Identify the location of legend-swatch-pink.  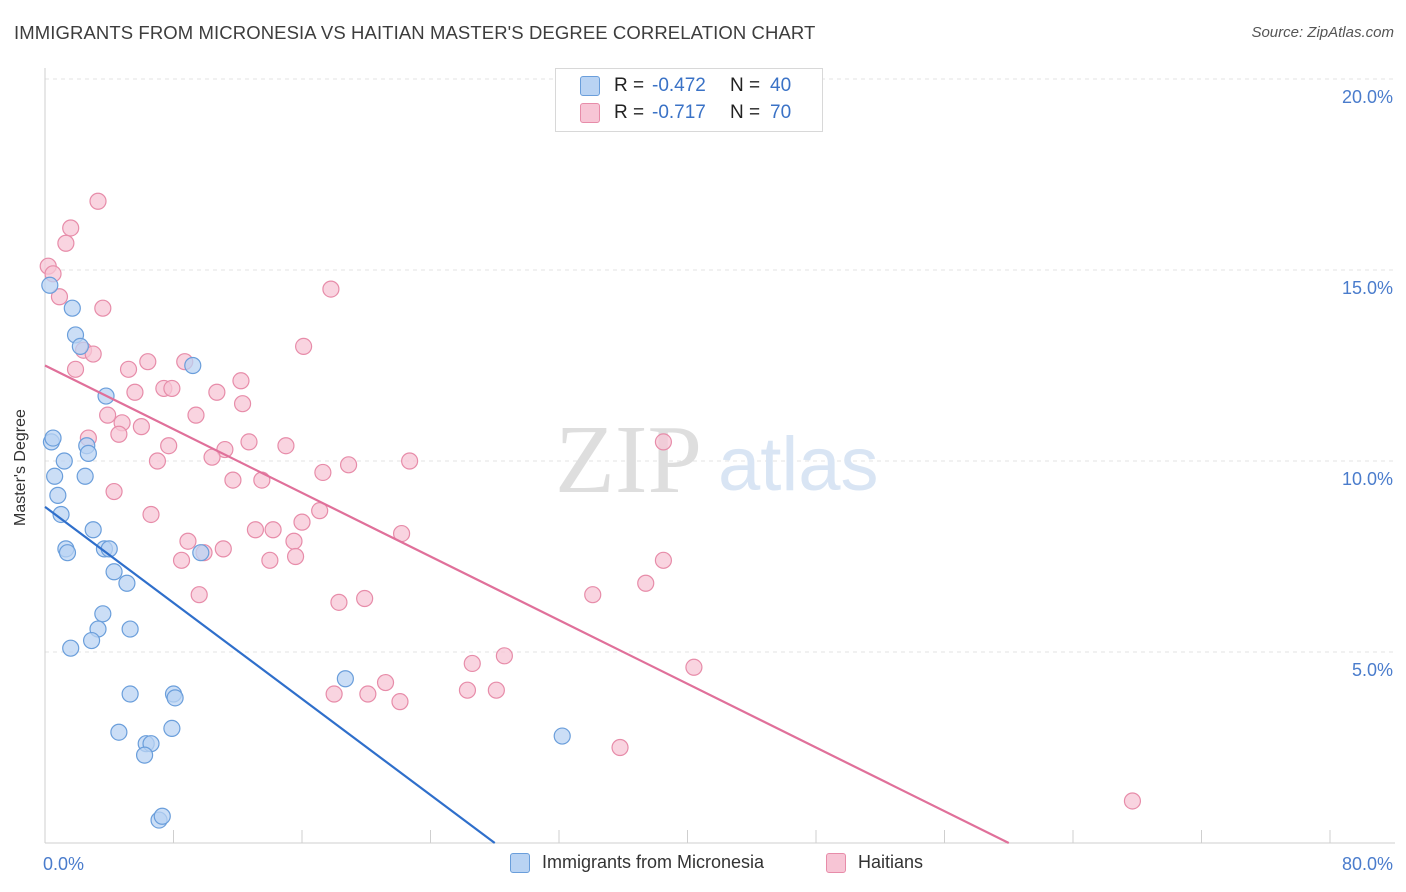
(590, 113).